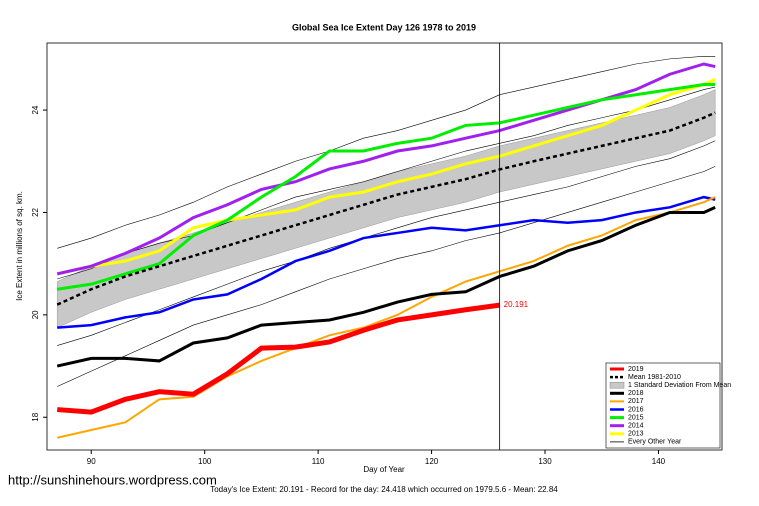 Image resolution: width=759 pixels, height=506 pixels. Describe the element at coordinates (679, 385) in the screenshot. I see `legend-label: 1 Standard Deviation From Mean` at that location.